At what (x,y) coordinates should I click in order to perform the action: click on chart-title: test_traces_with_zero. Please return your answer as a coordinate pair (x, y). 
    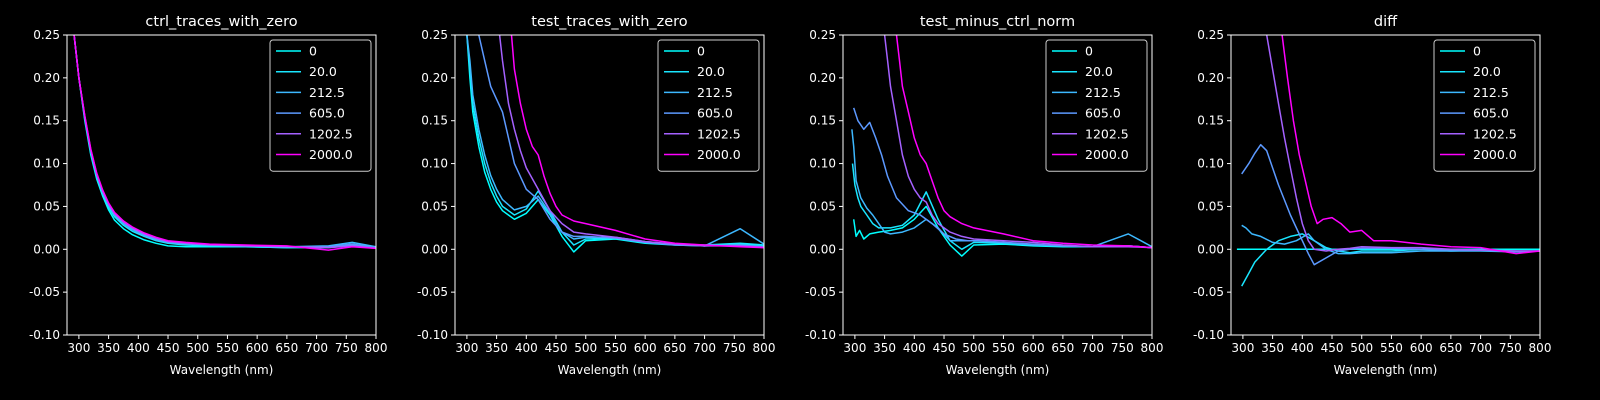
    Looking at the image, I should click on (609, 22).